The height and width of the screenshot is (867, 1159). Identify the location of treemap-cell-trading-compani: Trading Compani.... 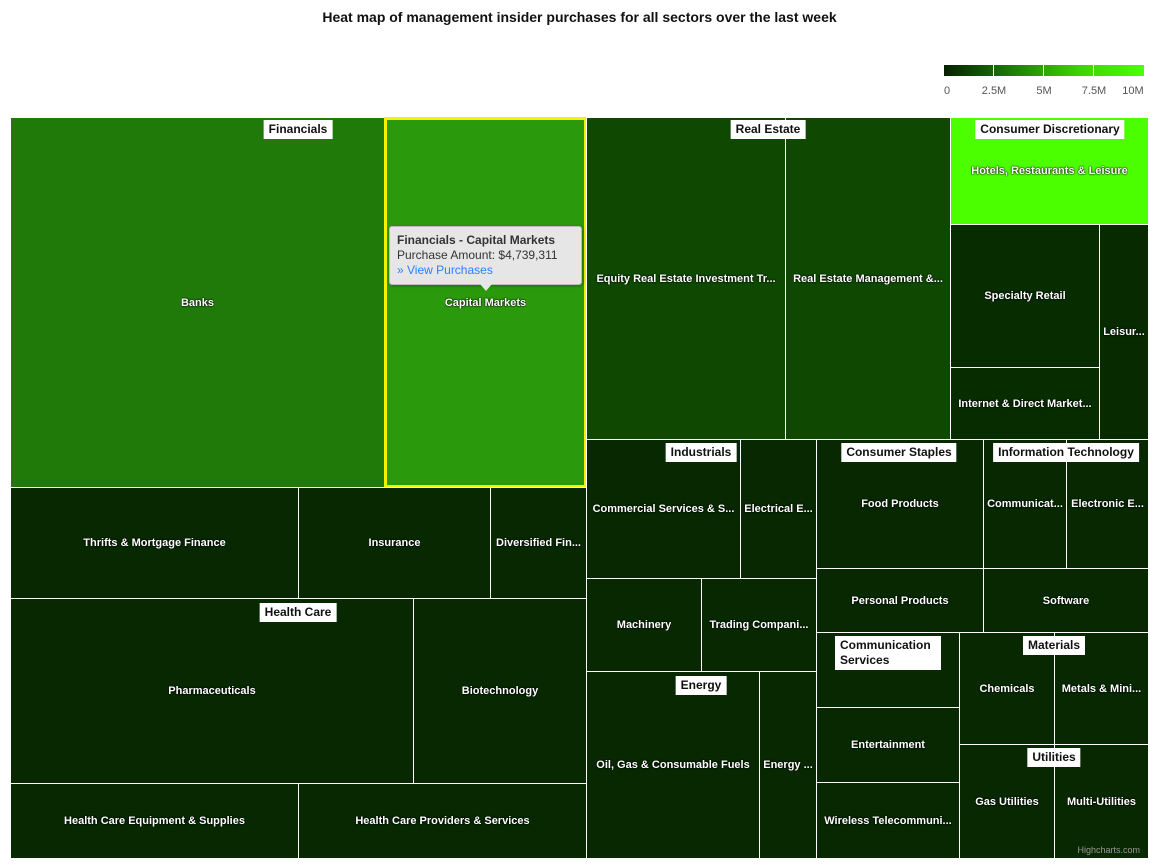
(759, 625).